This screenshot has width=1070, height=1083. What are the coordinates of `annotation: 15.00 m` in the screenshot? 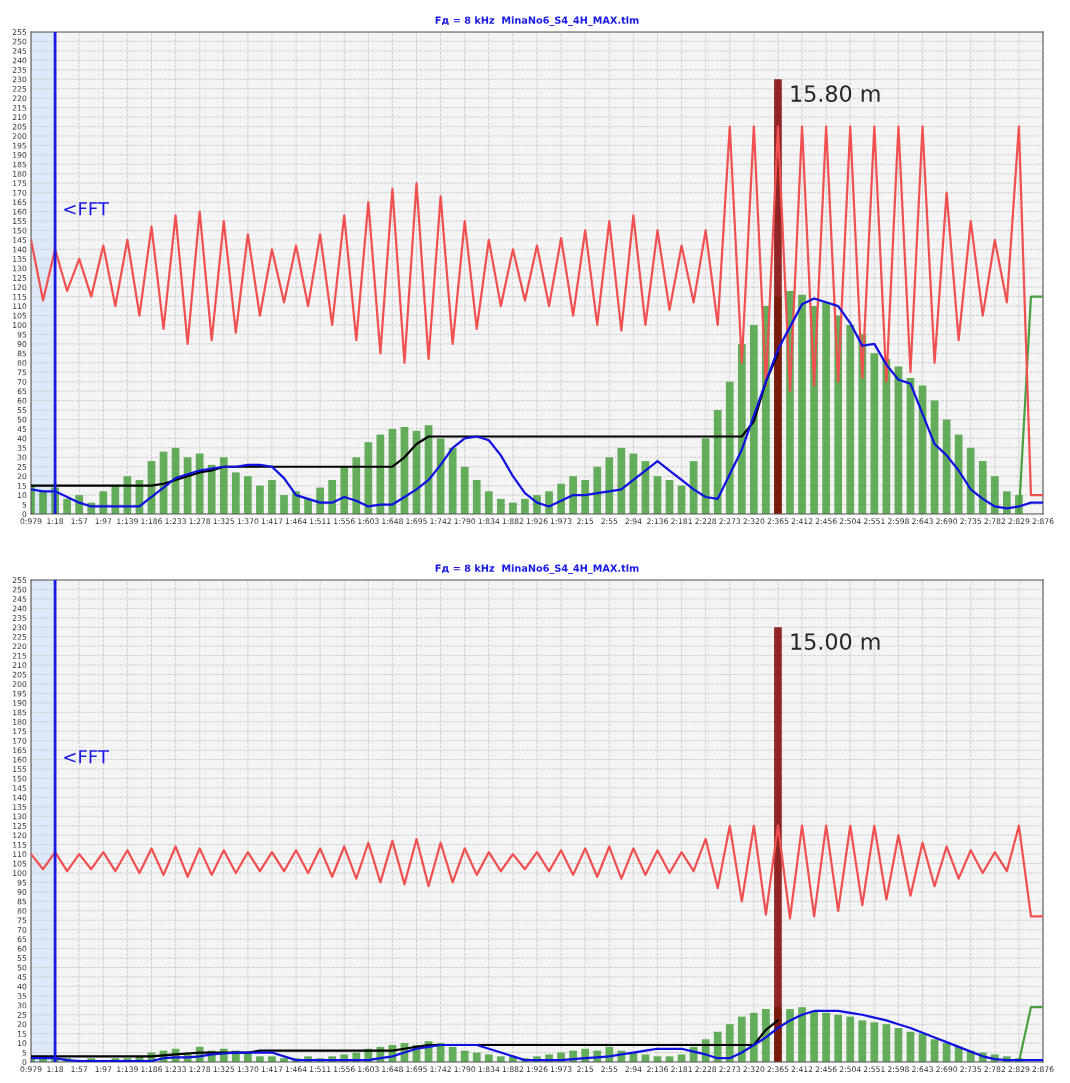 It's located at (835, 642).